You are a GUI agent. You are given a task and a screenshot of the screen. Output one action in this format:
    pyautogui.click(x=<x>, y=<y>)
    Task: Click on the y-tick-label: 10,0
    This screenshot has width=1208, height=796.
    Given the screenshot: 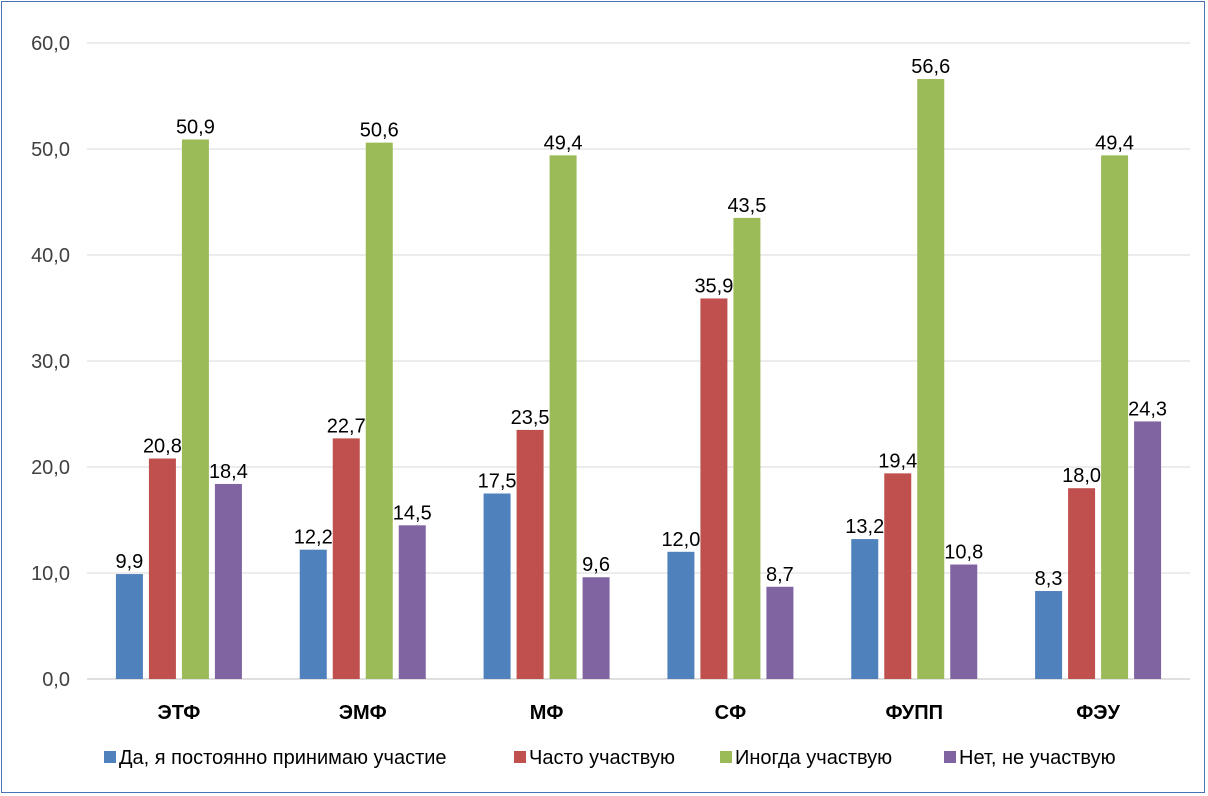 What is the action you would take?
    pyautogui.click(x=50, y=574)
    